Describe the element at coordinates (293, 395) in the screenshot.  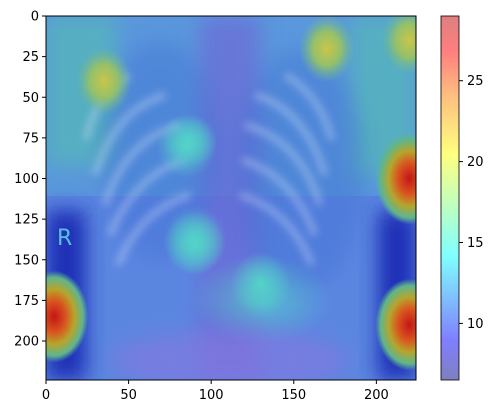
I see `x-tick-label-150: 150` at that location.